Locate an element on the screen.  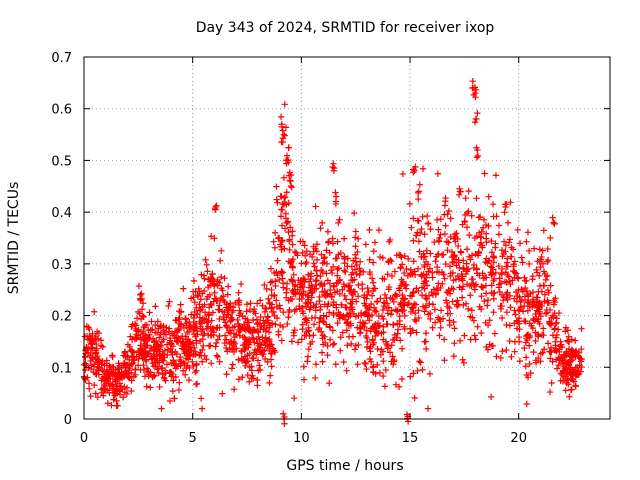
y-tick-label: 0.6 is located at coordinates (61, 110).